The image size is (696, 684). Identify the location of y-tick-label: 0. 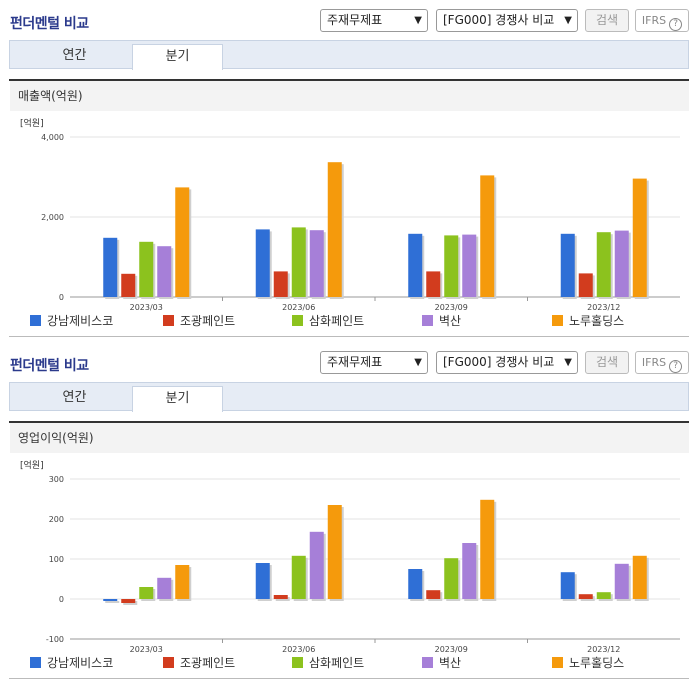
(61, 599).